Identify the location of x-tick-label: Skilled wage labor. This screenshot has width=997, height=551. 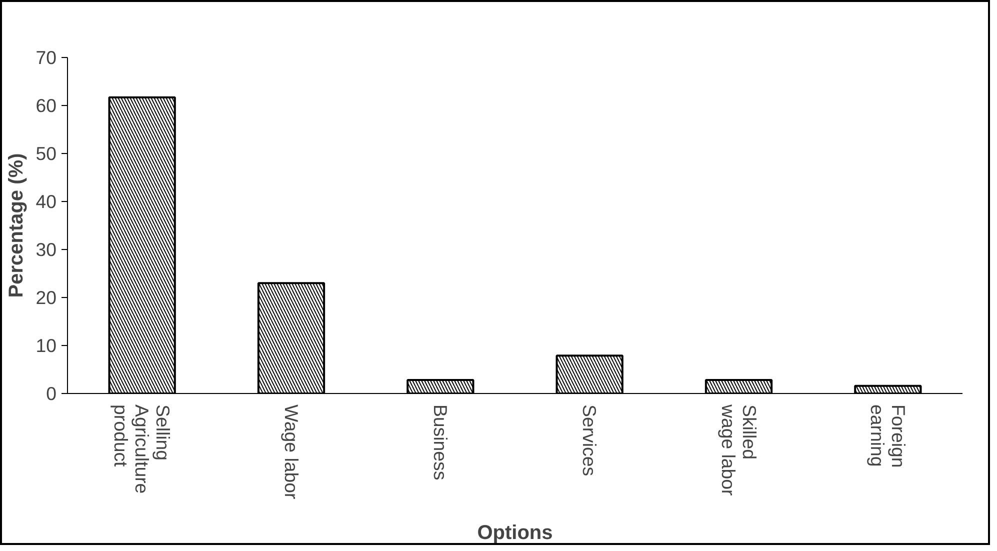
(739, 450).